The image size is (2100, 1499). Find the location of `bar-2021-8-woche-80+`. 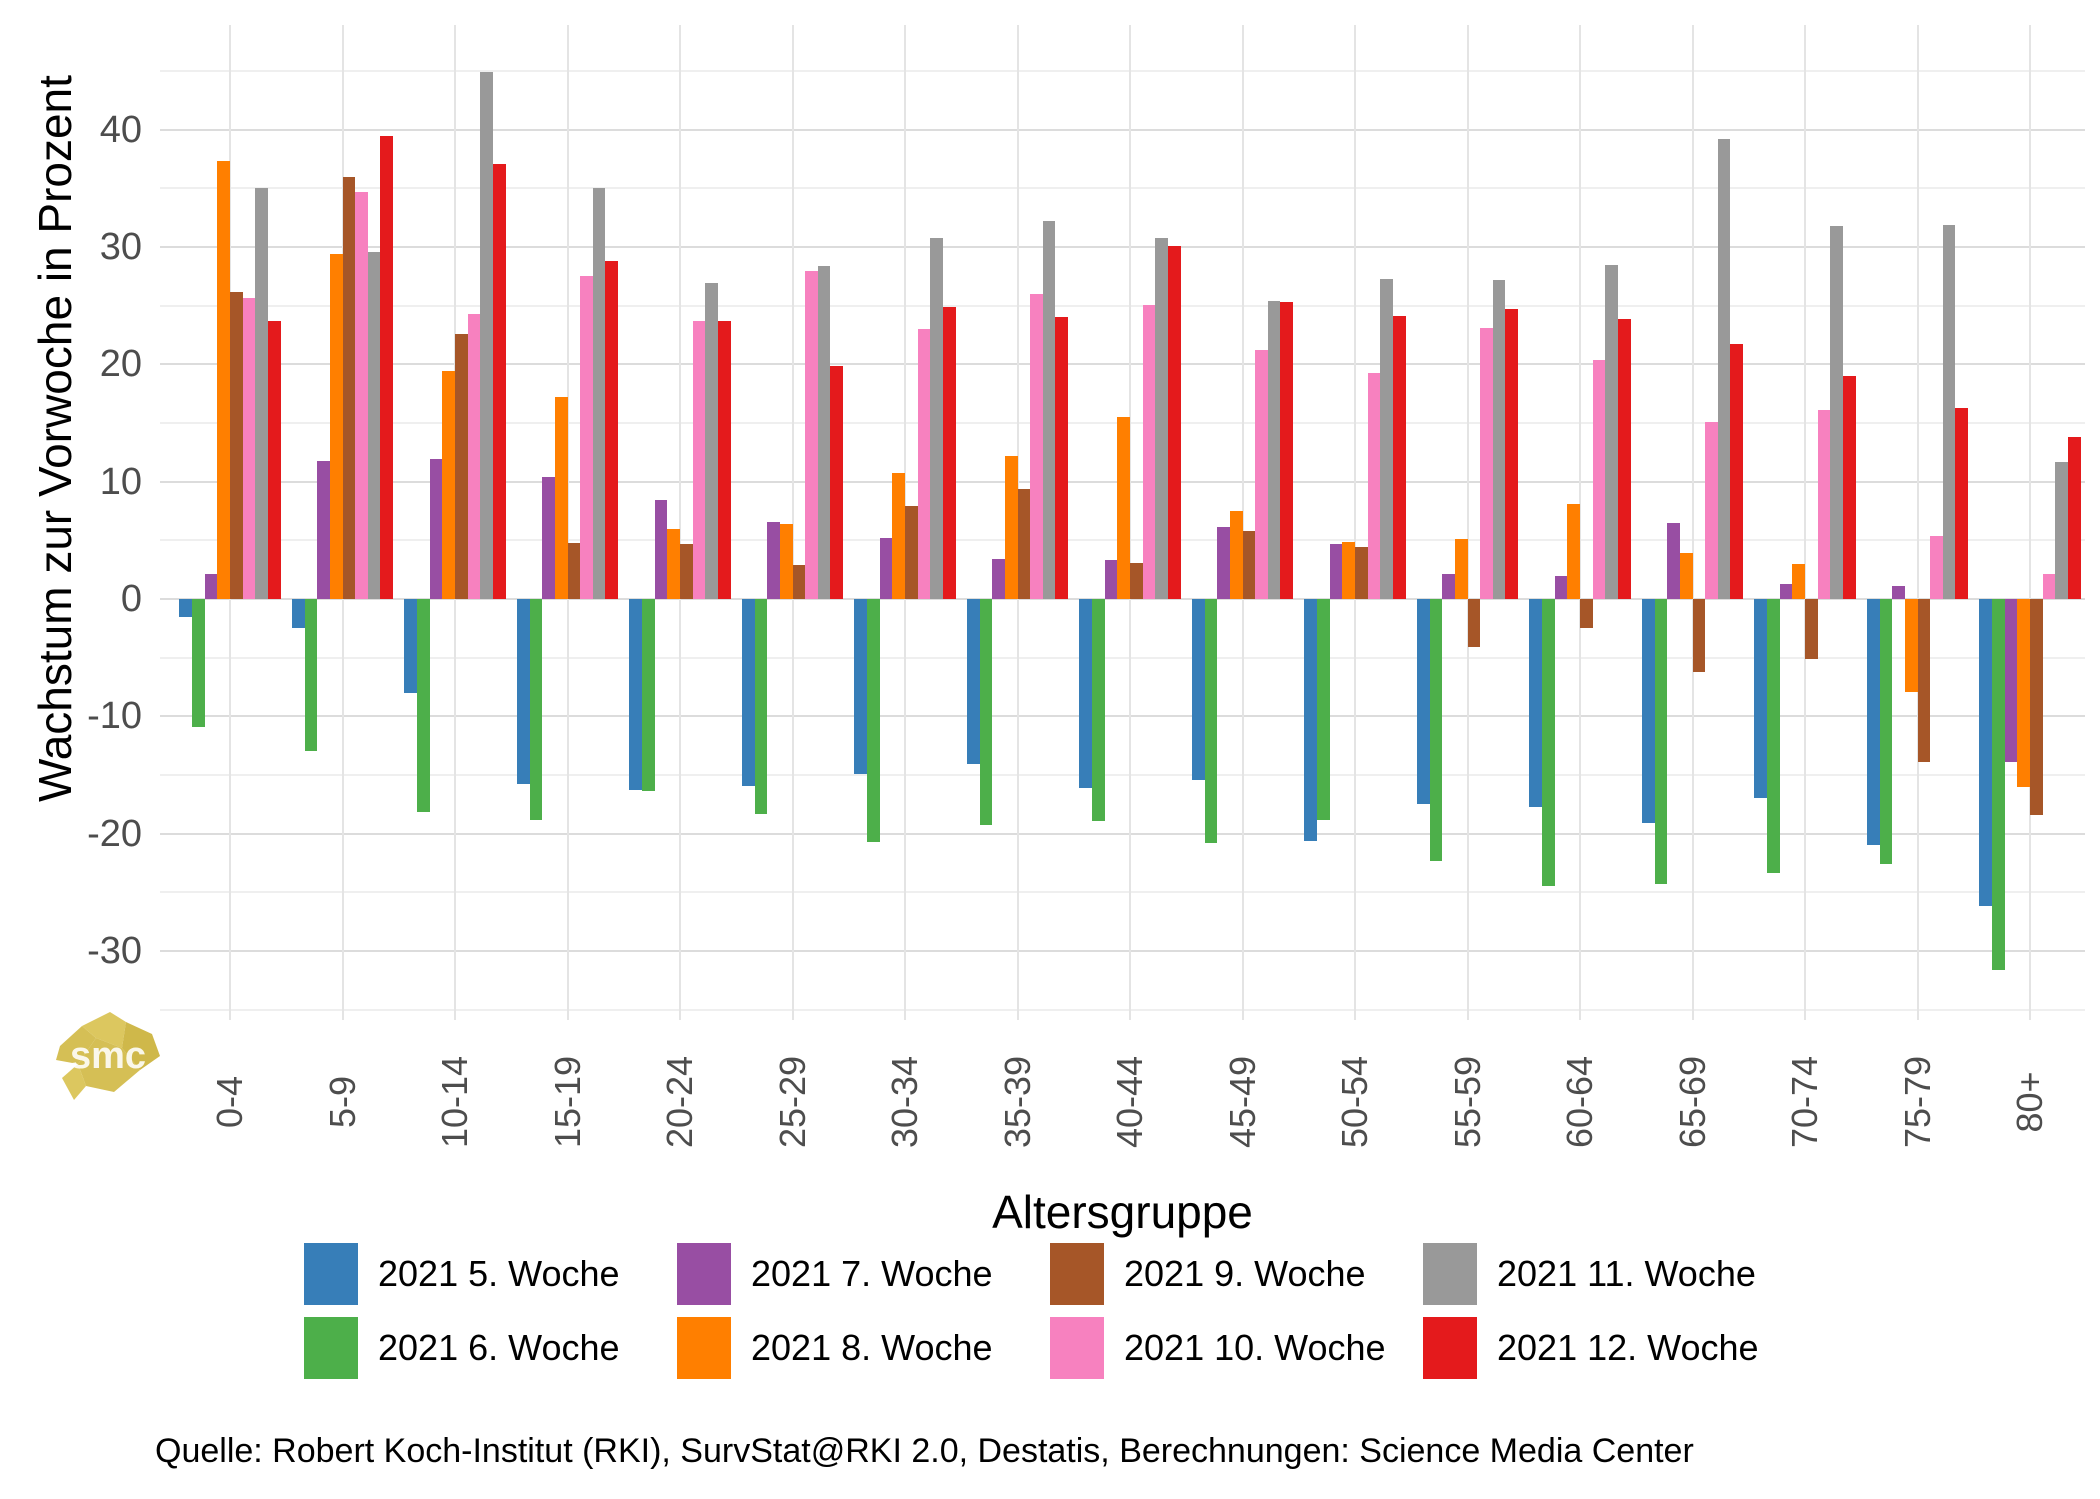

bar-2021-8-woche-80+ is located at coordinates (2023, 693).